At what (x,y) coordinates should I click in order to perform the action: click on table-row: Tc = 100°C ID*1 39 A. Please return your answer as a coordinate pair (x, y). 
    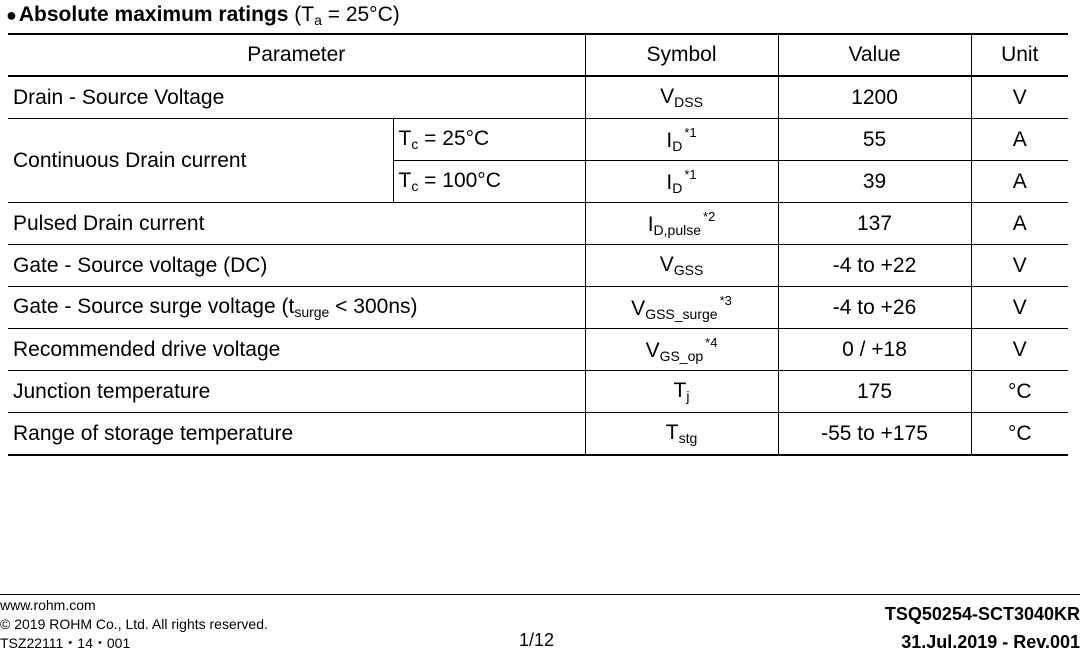
    Looking at the image, I should click on (538, 181).